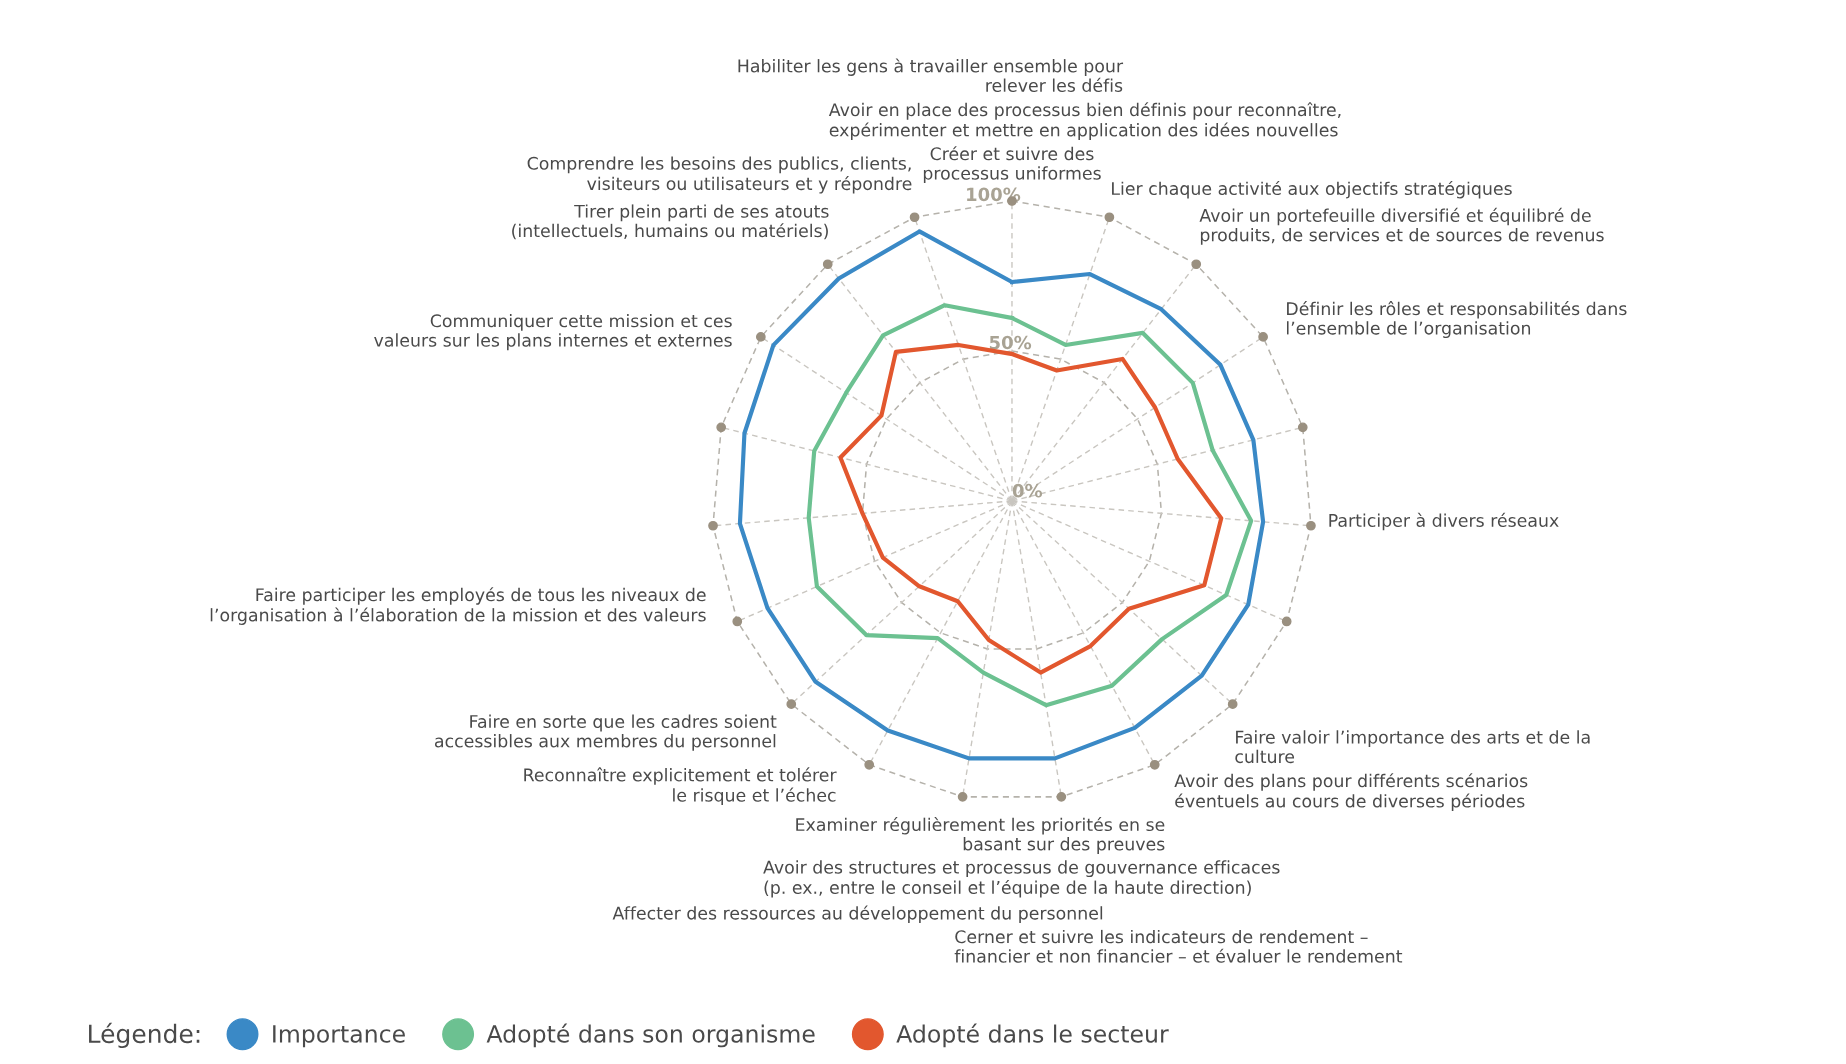  I want to click on spoke-label: Habiliter les gens à travailler ensemble pour relever les défis, so click(931, 75).